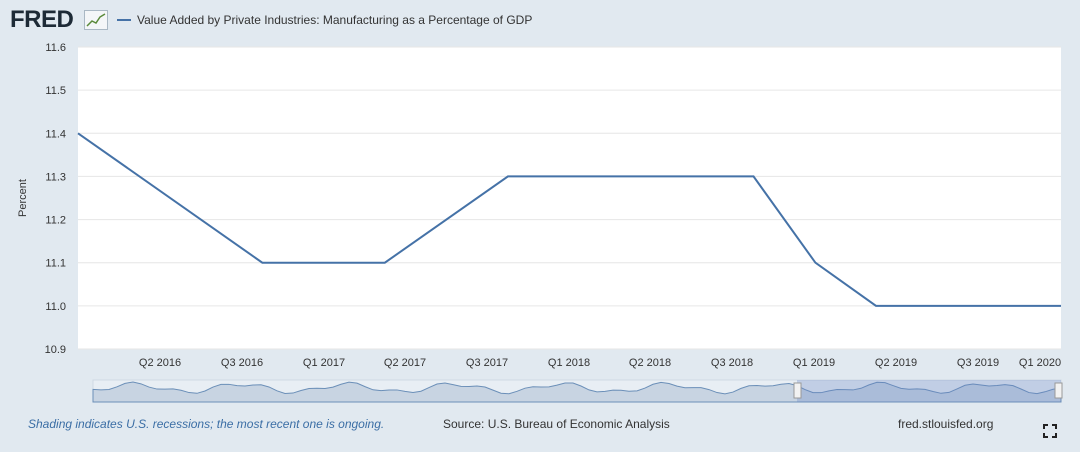 Image resolution: width=1080 pixels, height=452 pixels. What do you see at coordinates (55, 199) in the screenshot?
I see `y-axis: 10.9 11.0 11.1 11.2 11.3 11.4 11.5 11.6` at bounding box center [55, 199].